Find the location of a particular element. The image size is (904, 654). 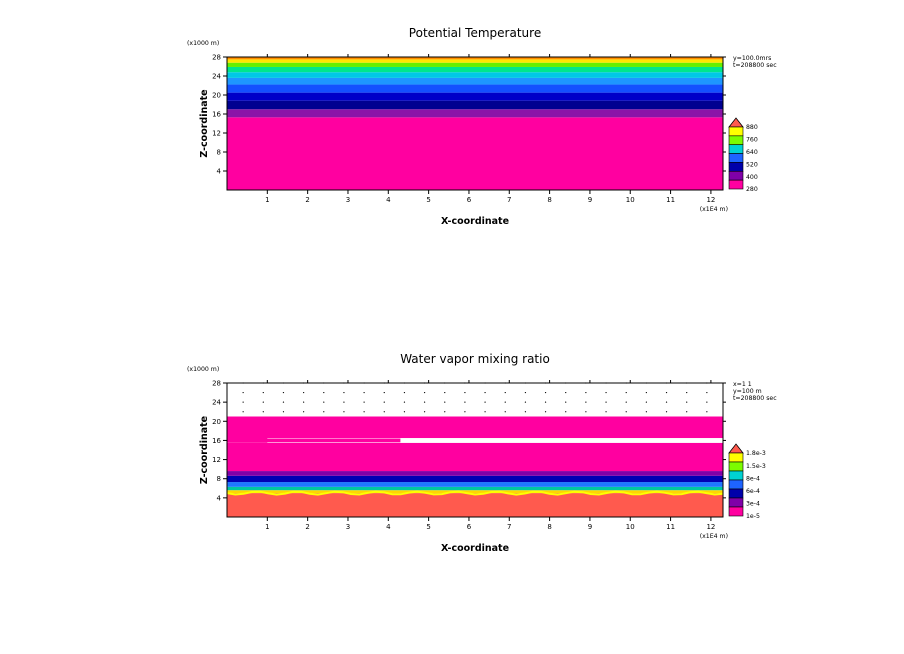

x-axis-label: X-coordinate is located at coordinates (475, 221).